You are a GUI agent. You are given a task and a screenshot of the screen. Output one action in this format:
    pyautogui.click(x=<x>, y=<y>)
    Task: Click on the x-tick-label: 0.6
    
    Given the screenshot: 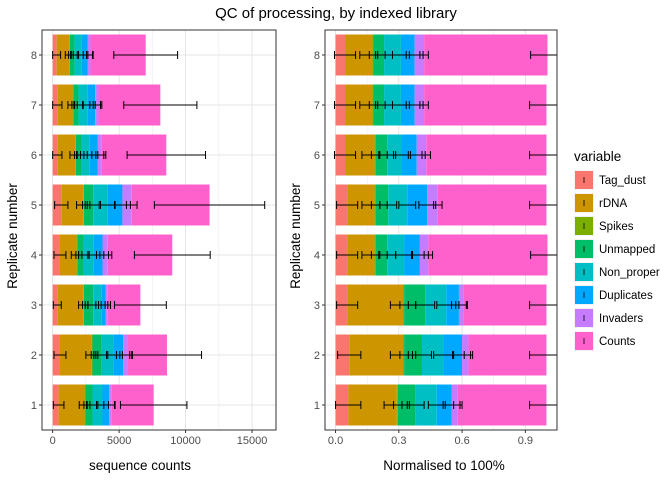 What is the action you would take?
    pyautogui.click(x=461, y=441)
    